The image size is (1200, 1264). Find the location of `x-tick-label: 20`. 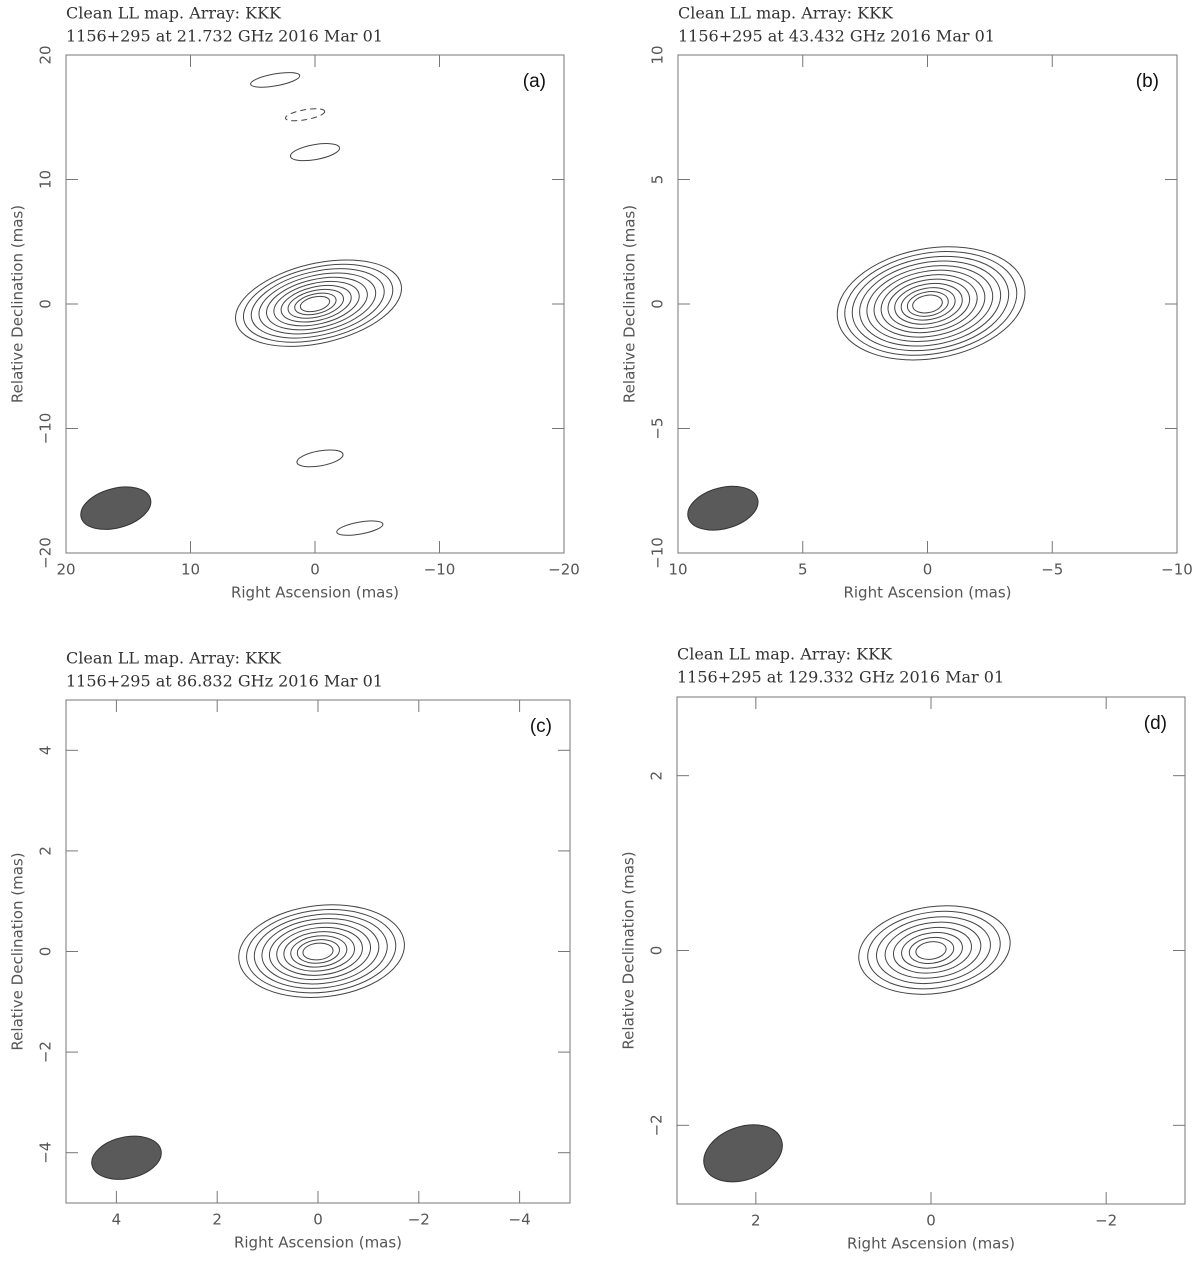

x-tick-label: 20 is located at coordinates (65, 570).